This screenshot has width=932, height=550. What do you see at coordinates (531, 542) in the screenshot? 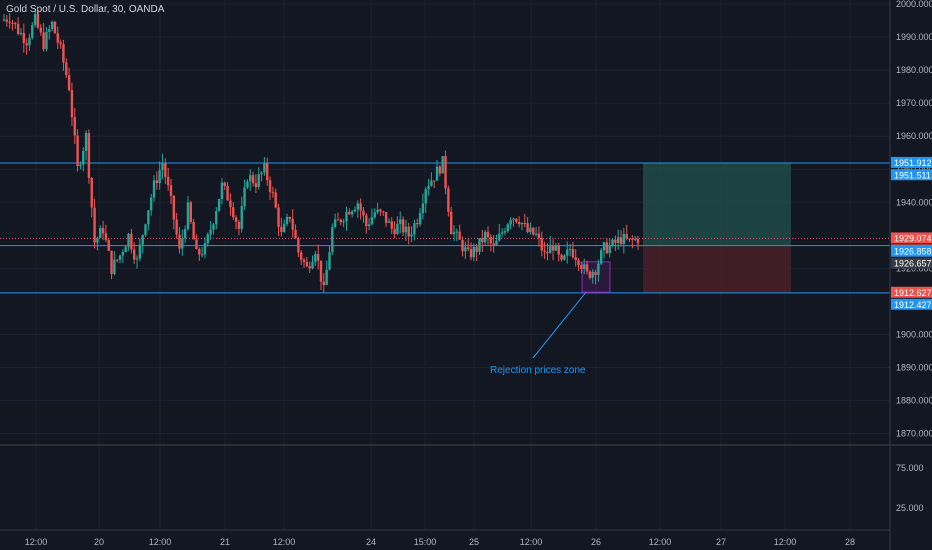
I see `x-tick-label: 12:00` at bounding box center [531, 542].